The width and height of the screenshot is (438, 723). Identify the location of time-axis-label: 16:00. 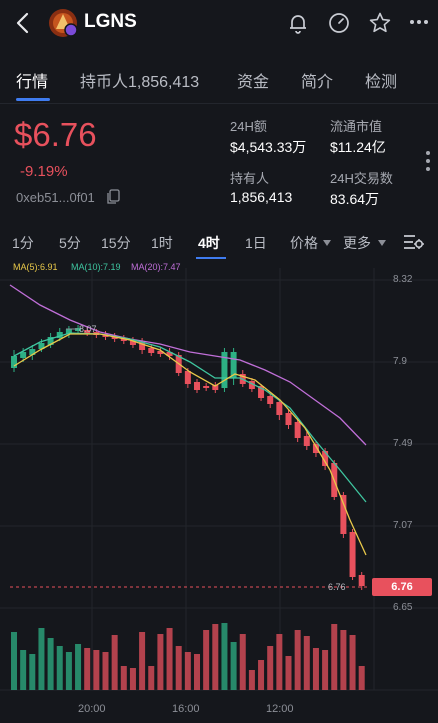
(186, 709).